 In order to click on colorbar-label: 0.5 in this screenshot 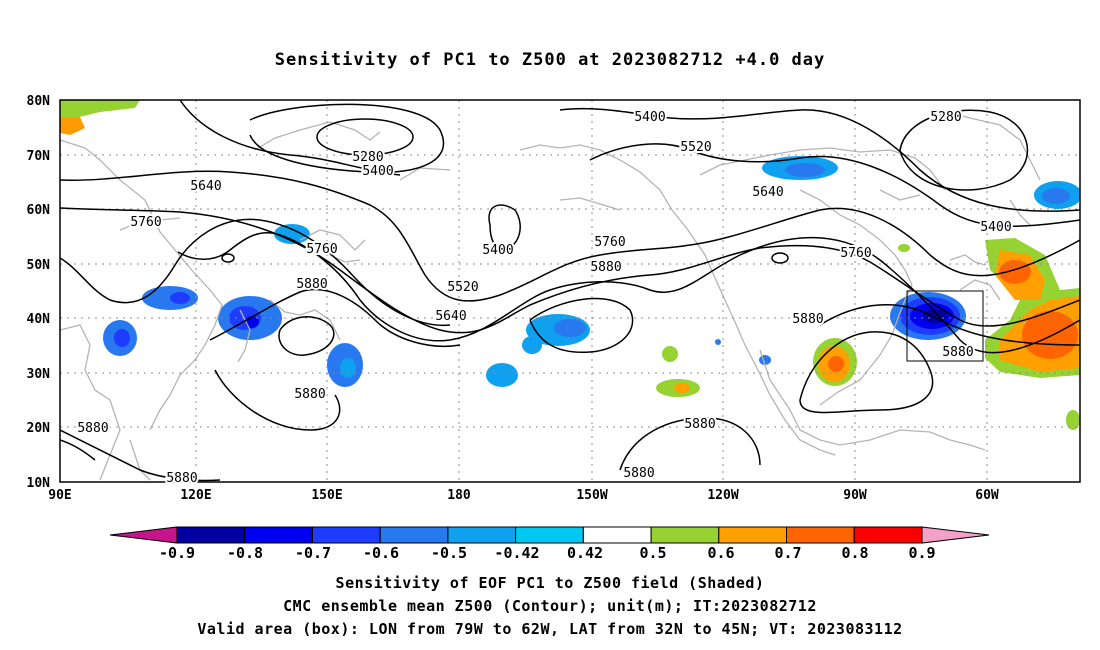, I will do `click(652, 553)`.